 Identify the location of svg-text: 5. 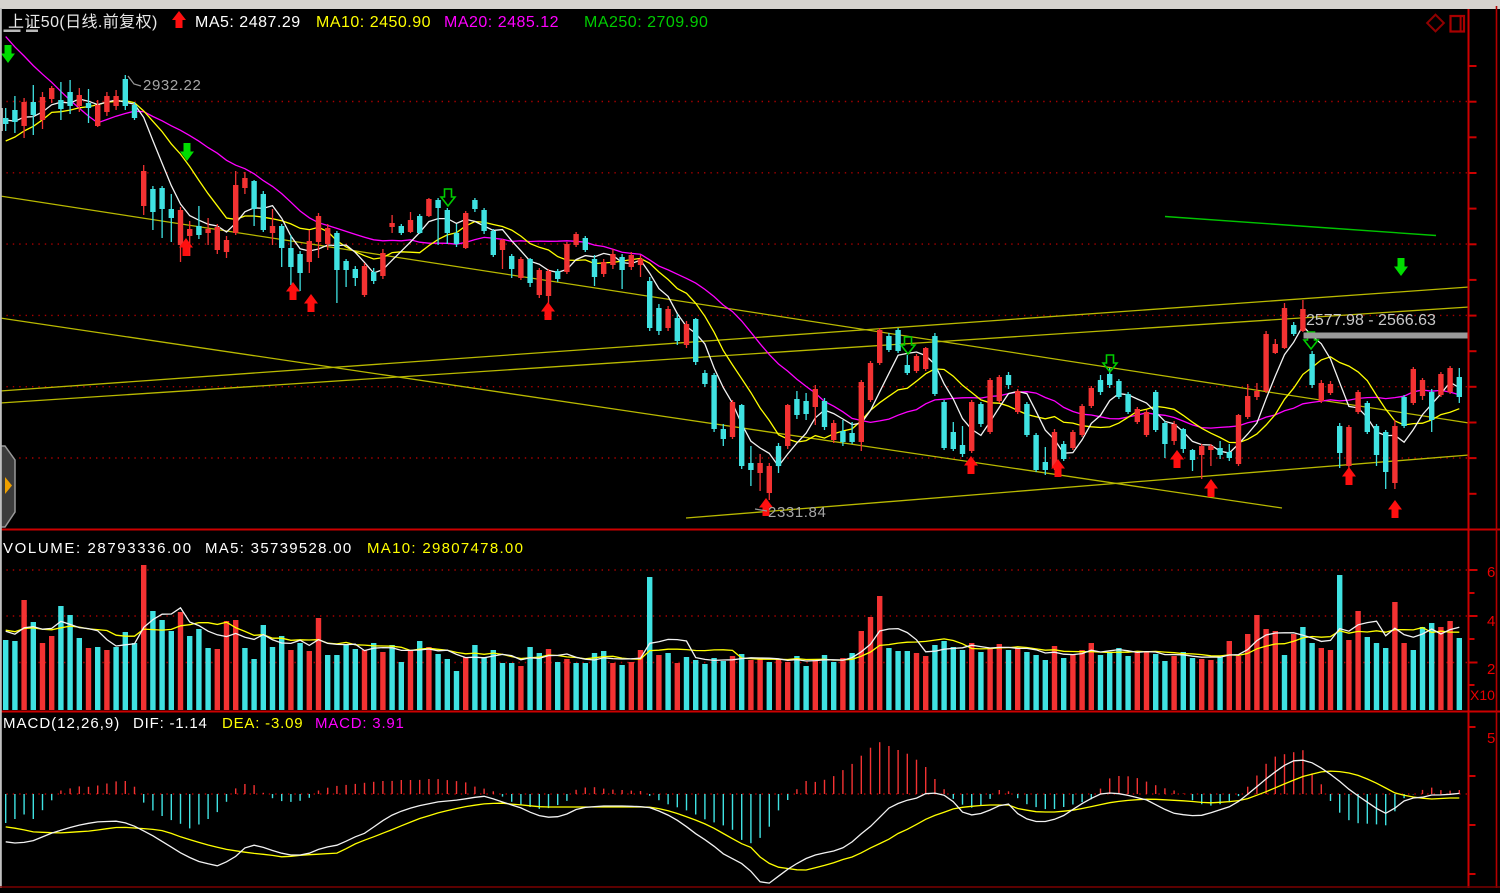
(1491, 738).